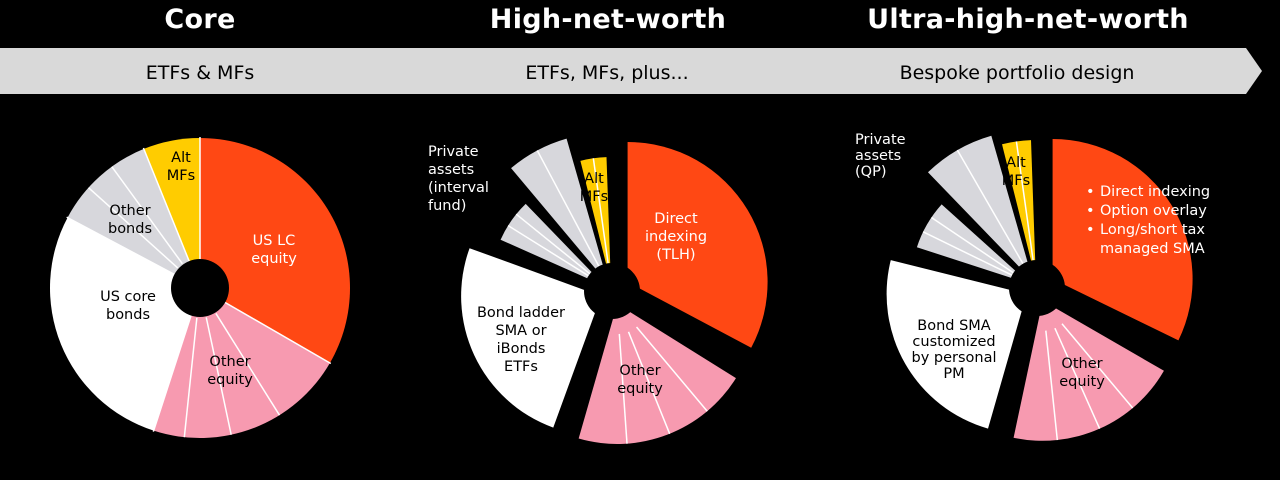  I want to click on core-alt-label: Alt MFs, so click(181, 167).